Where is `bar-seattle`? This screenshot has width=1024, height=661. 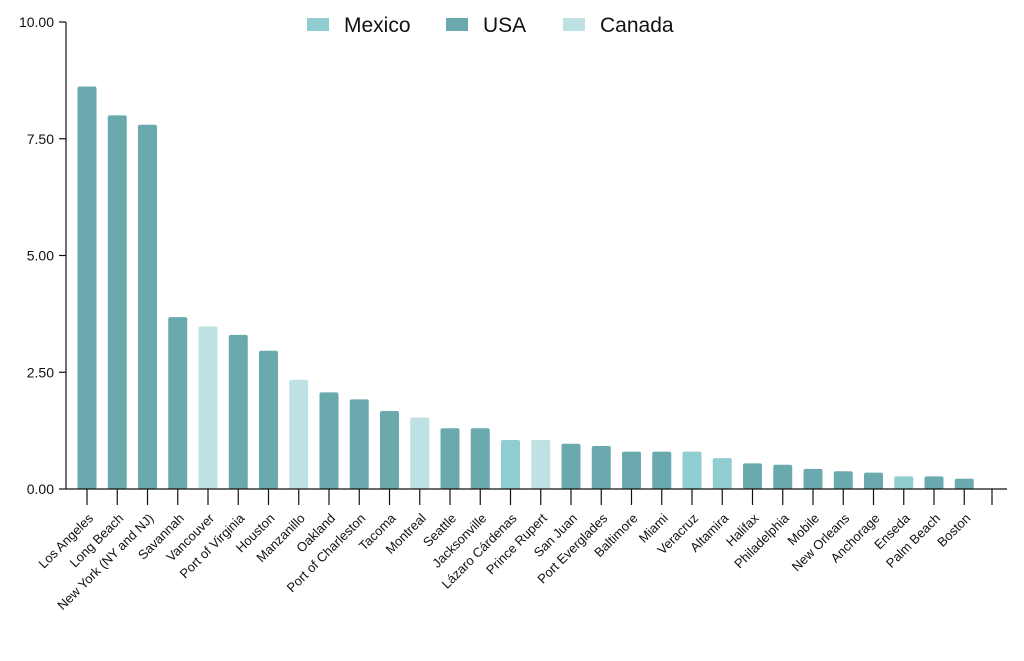 bar-seattle is located at coordinates (450, 458).